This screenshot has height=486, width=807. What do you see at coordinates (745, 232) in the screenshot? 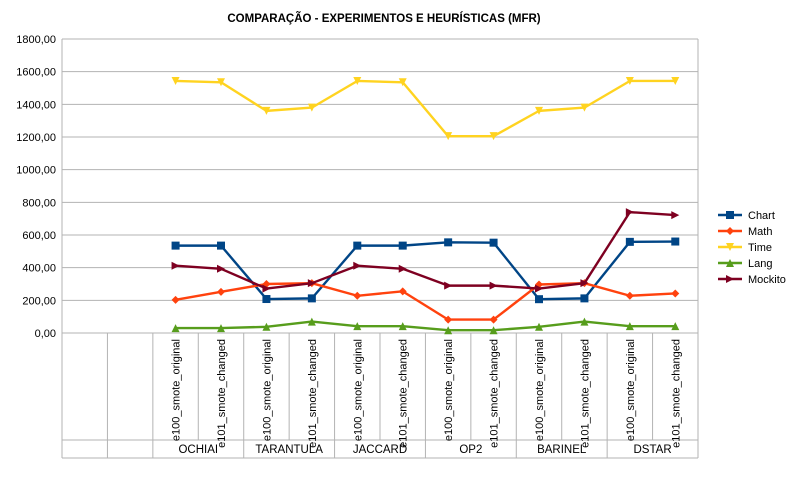
I see `legend-item-math: Math` at bounding box center [745, 232].